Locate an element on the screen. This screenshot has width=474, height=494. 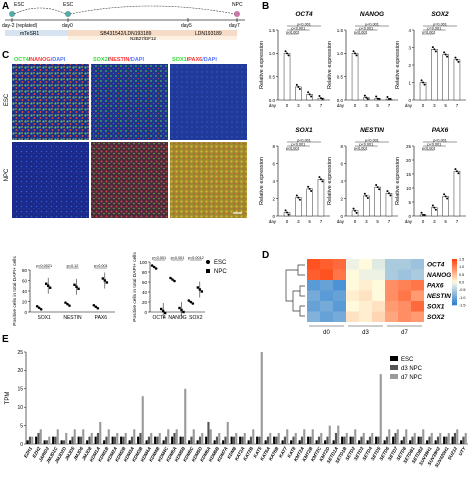
heatmap-gene-label: NESTIN is located at coordinates (439, 296).